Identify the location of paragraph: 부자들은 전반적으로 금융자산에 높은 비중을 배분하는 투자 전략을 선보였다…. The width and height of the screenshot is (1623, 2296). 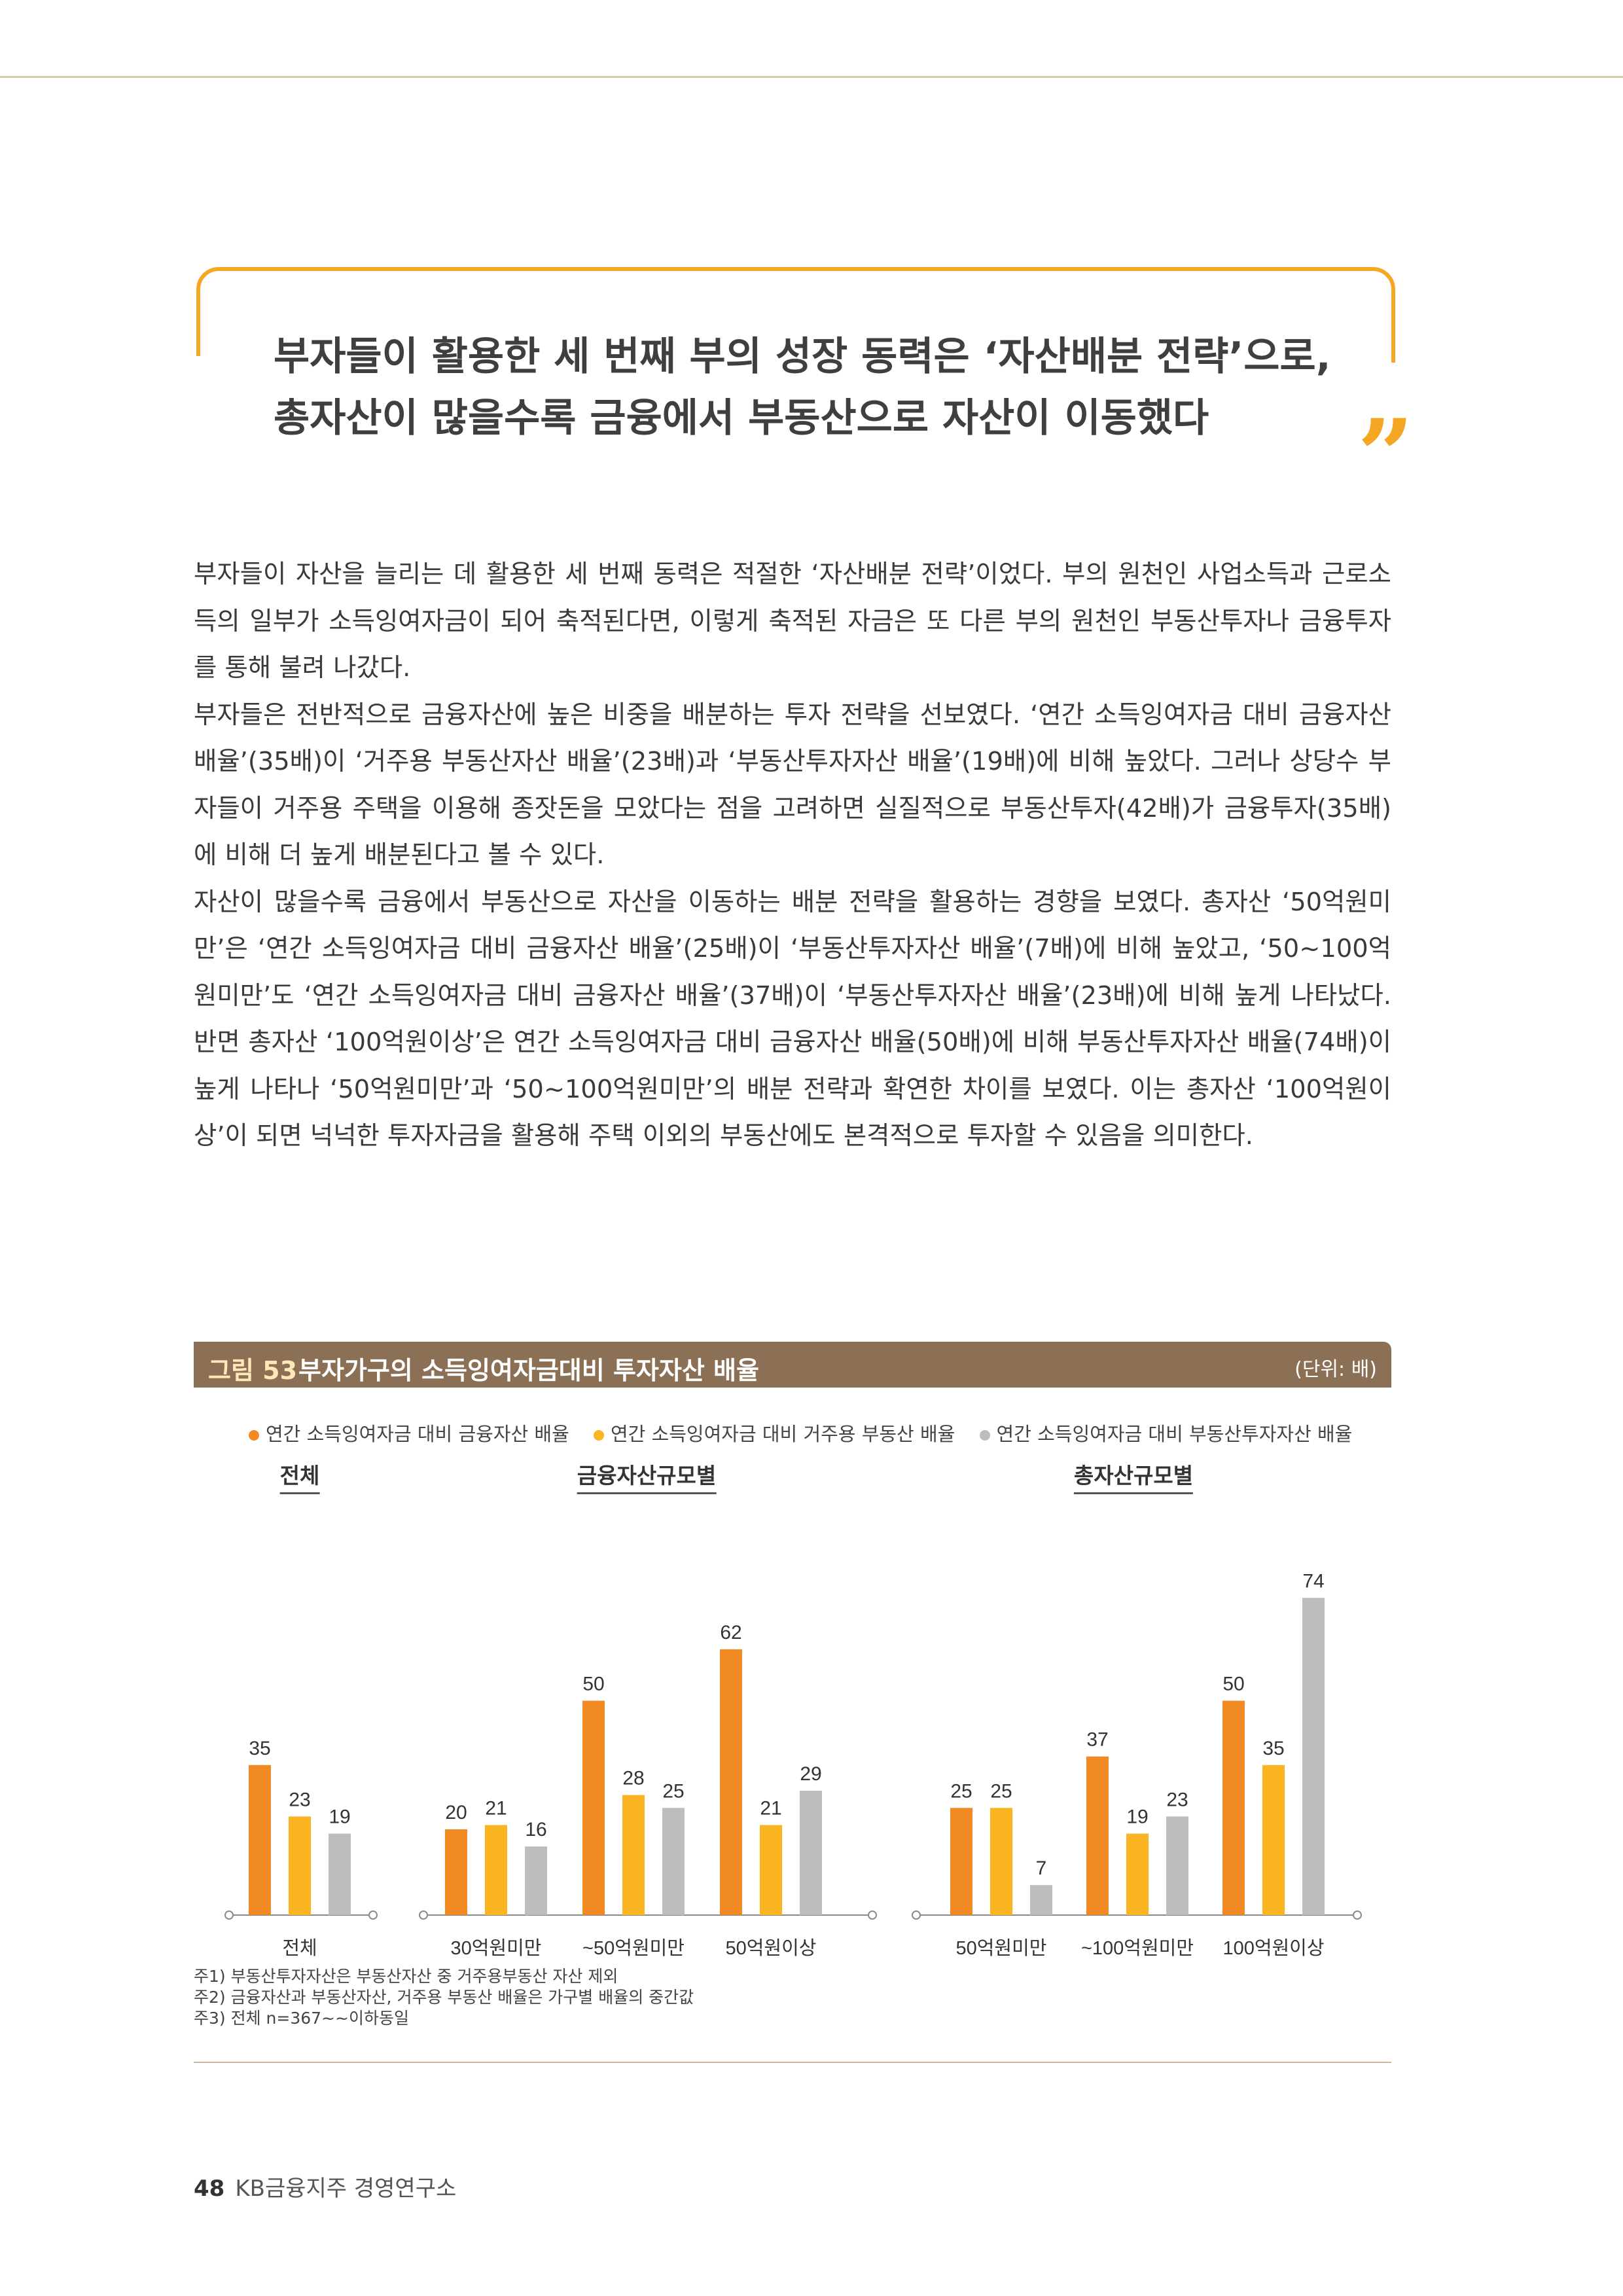
(793, 785).